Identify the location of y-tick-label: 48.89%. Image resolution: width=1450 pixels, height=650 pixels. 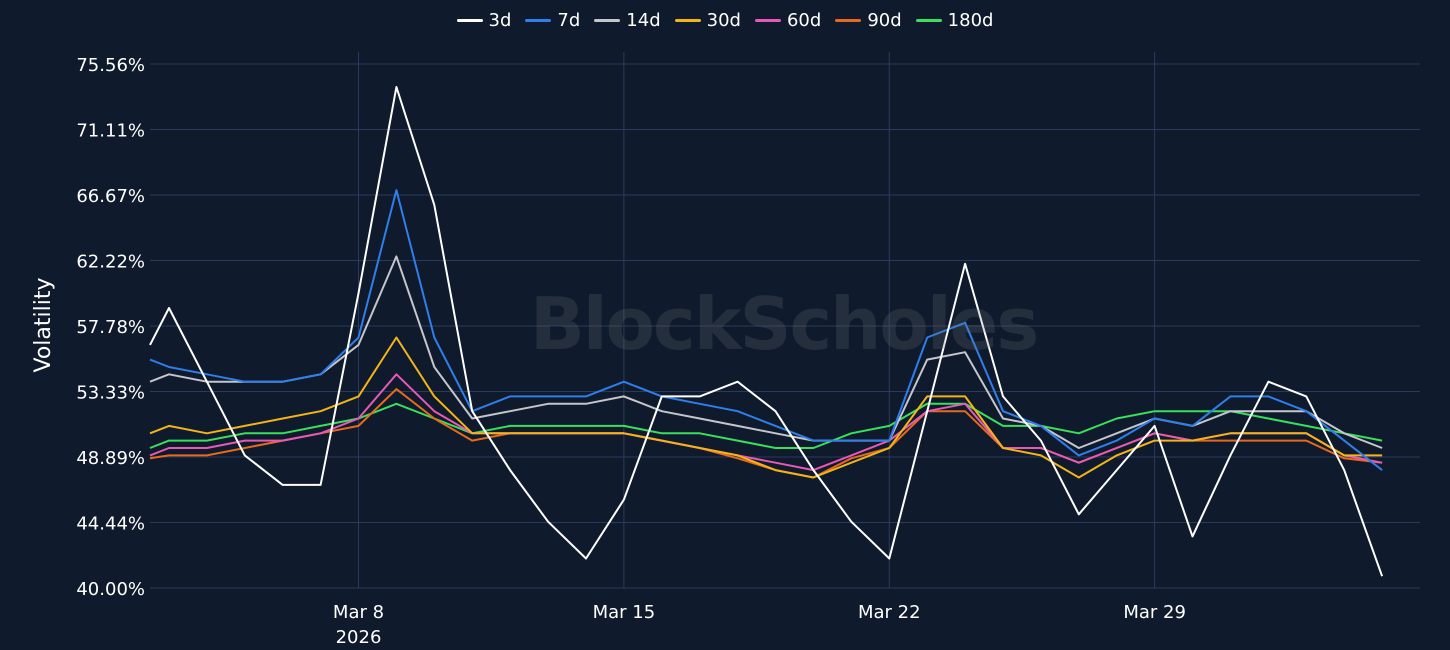
(110, 458).